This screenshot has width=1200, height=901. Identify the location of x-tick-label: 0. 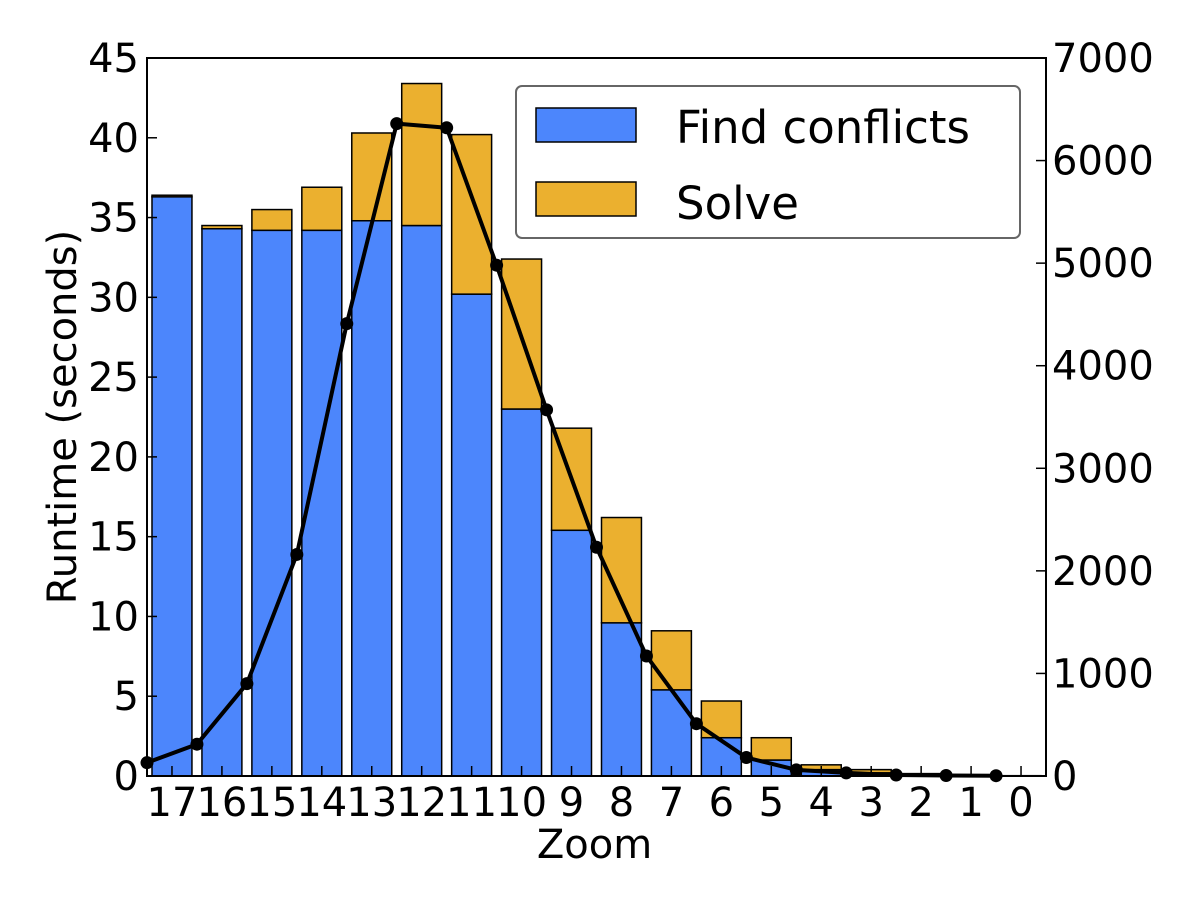
(1020, 803).